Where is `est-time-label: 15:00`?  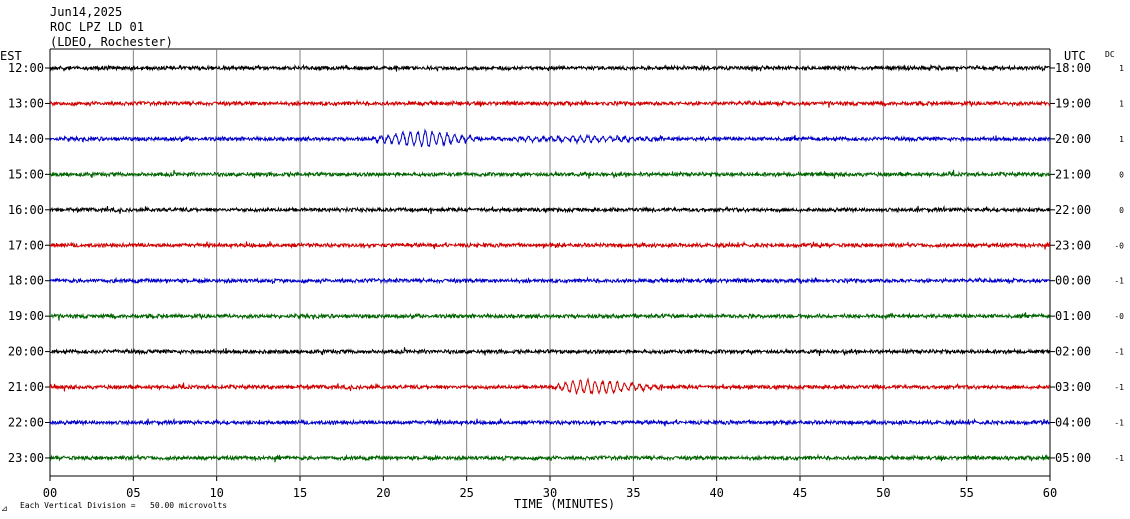 est-time-label: 15:00 is located at coordinates (26, 174).